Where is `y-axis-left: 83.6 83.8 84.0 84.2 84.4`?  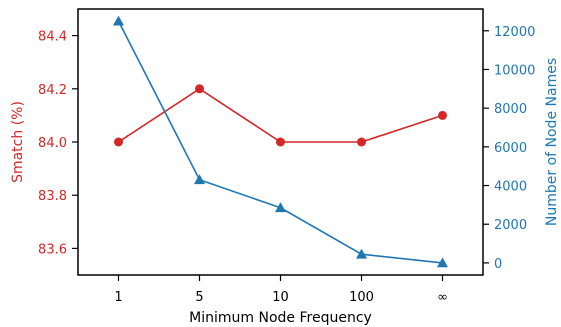 y-axis-left: 83.6 83.8 84.0 84.2 84.4 is located at coordinates (58, 143).